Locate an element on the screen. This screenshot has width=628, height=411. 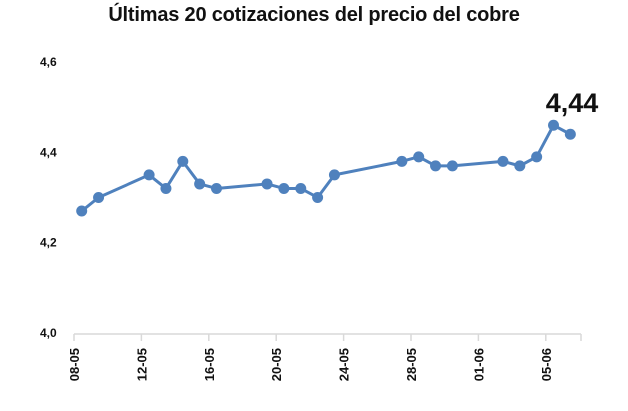
x-tick-label: 16-05 is located at coordinates (209, 364).